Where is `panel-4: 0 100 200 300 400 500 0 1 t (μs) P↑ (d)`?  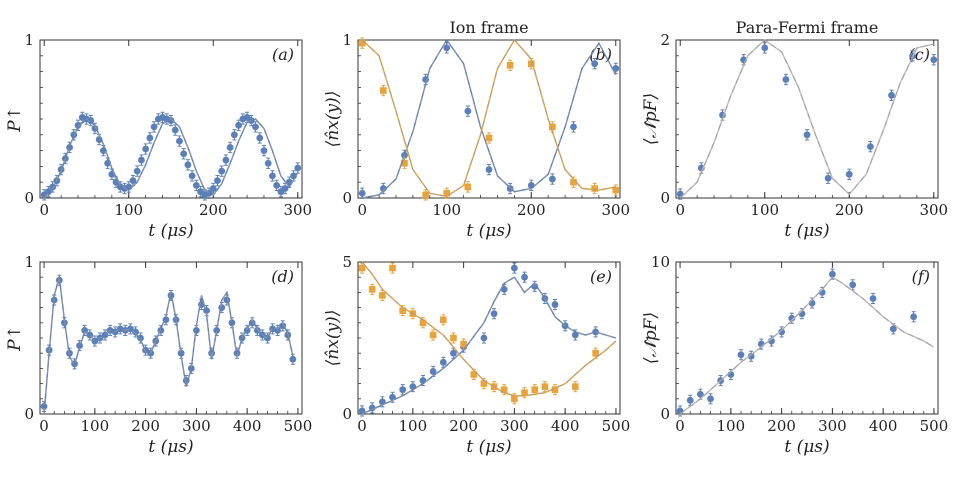 panel-4: 0 100 200 300 400 500 0 1 t (μs) P↑ (d) is located at coordinates (158, 355).